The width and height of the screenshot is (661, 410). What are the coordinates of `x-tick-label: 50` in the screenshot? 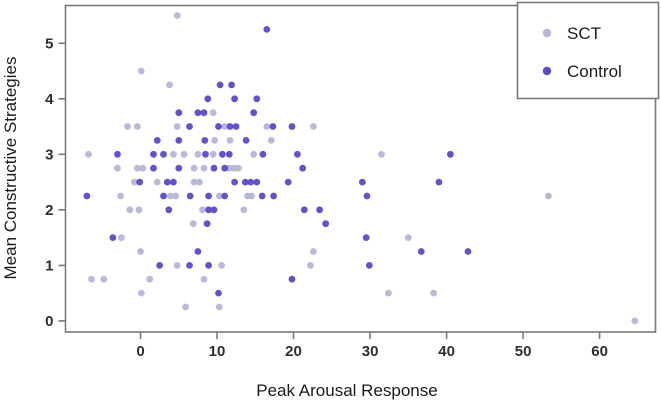 It's located at (523, 351).